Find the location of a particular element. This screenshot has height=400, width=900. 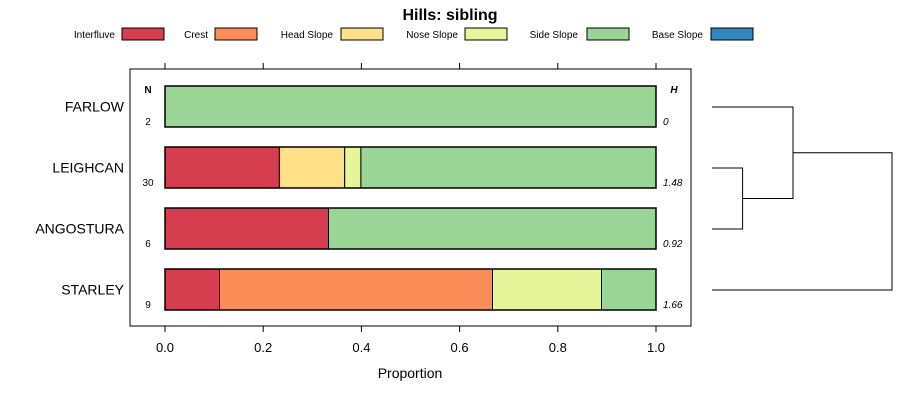

chart-title: Hills: sibling is located at coordinates (449, 15).